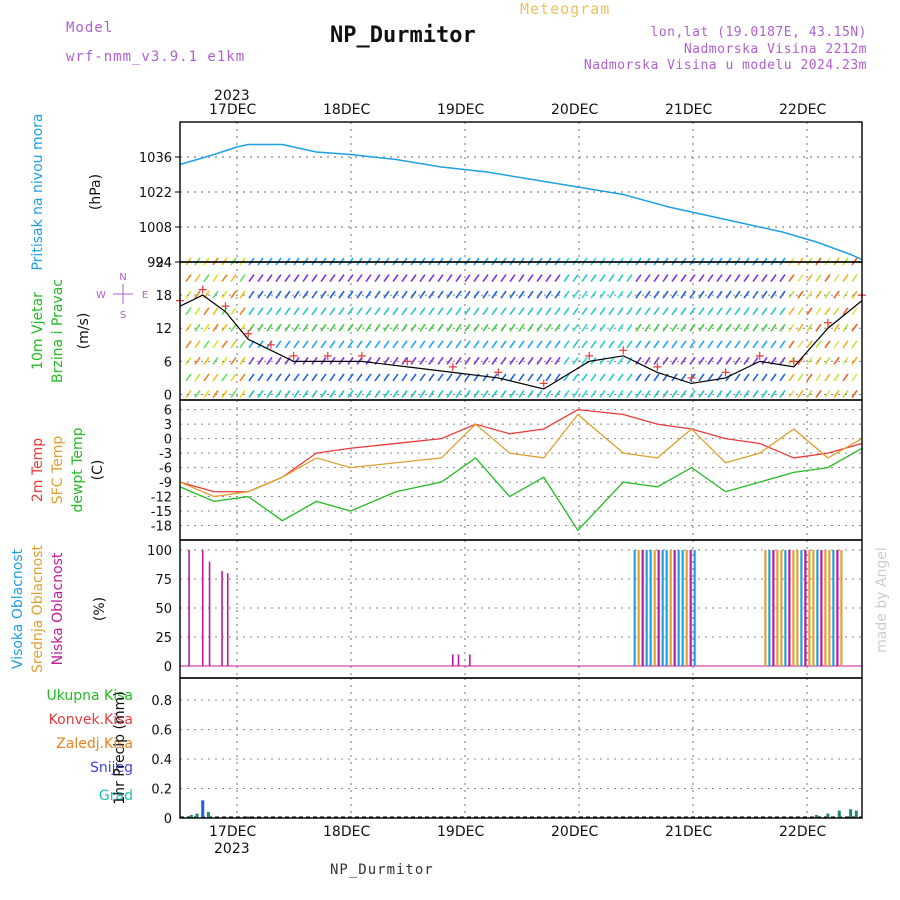  What do you see at coordinates (161, 512) in the screenshot?
I see `y-tick-label: -15` at bounding box center [161, 512].